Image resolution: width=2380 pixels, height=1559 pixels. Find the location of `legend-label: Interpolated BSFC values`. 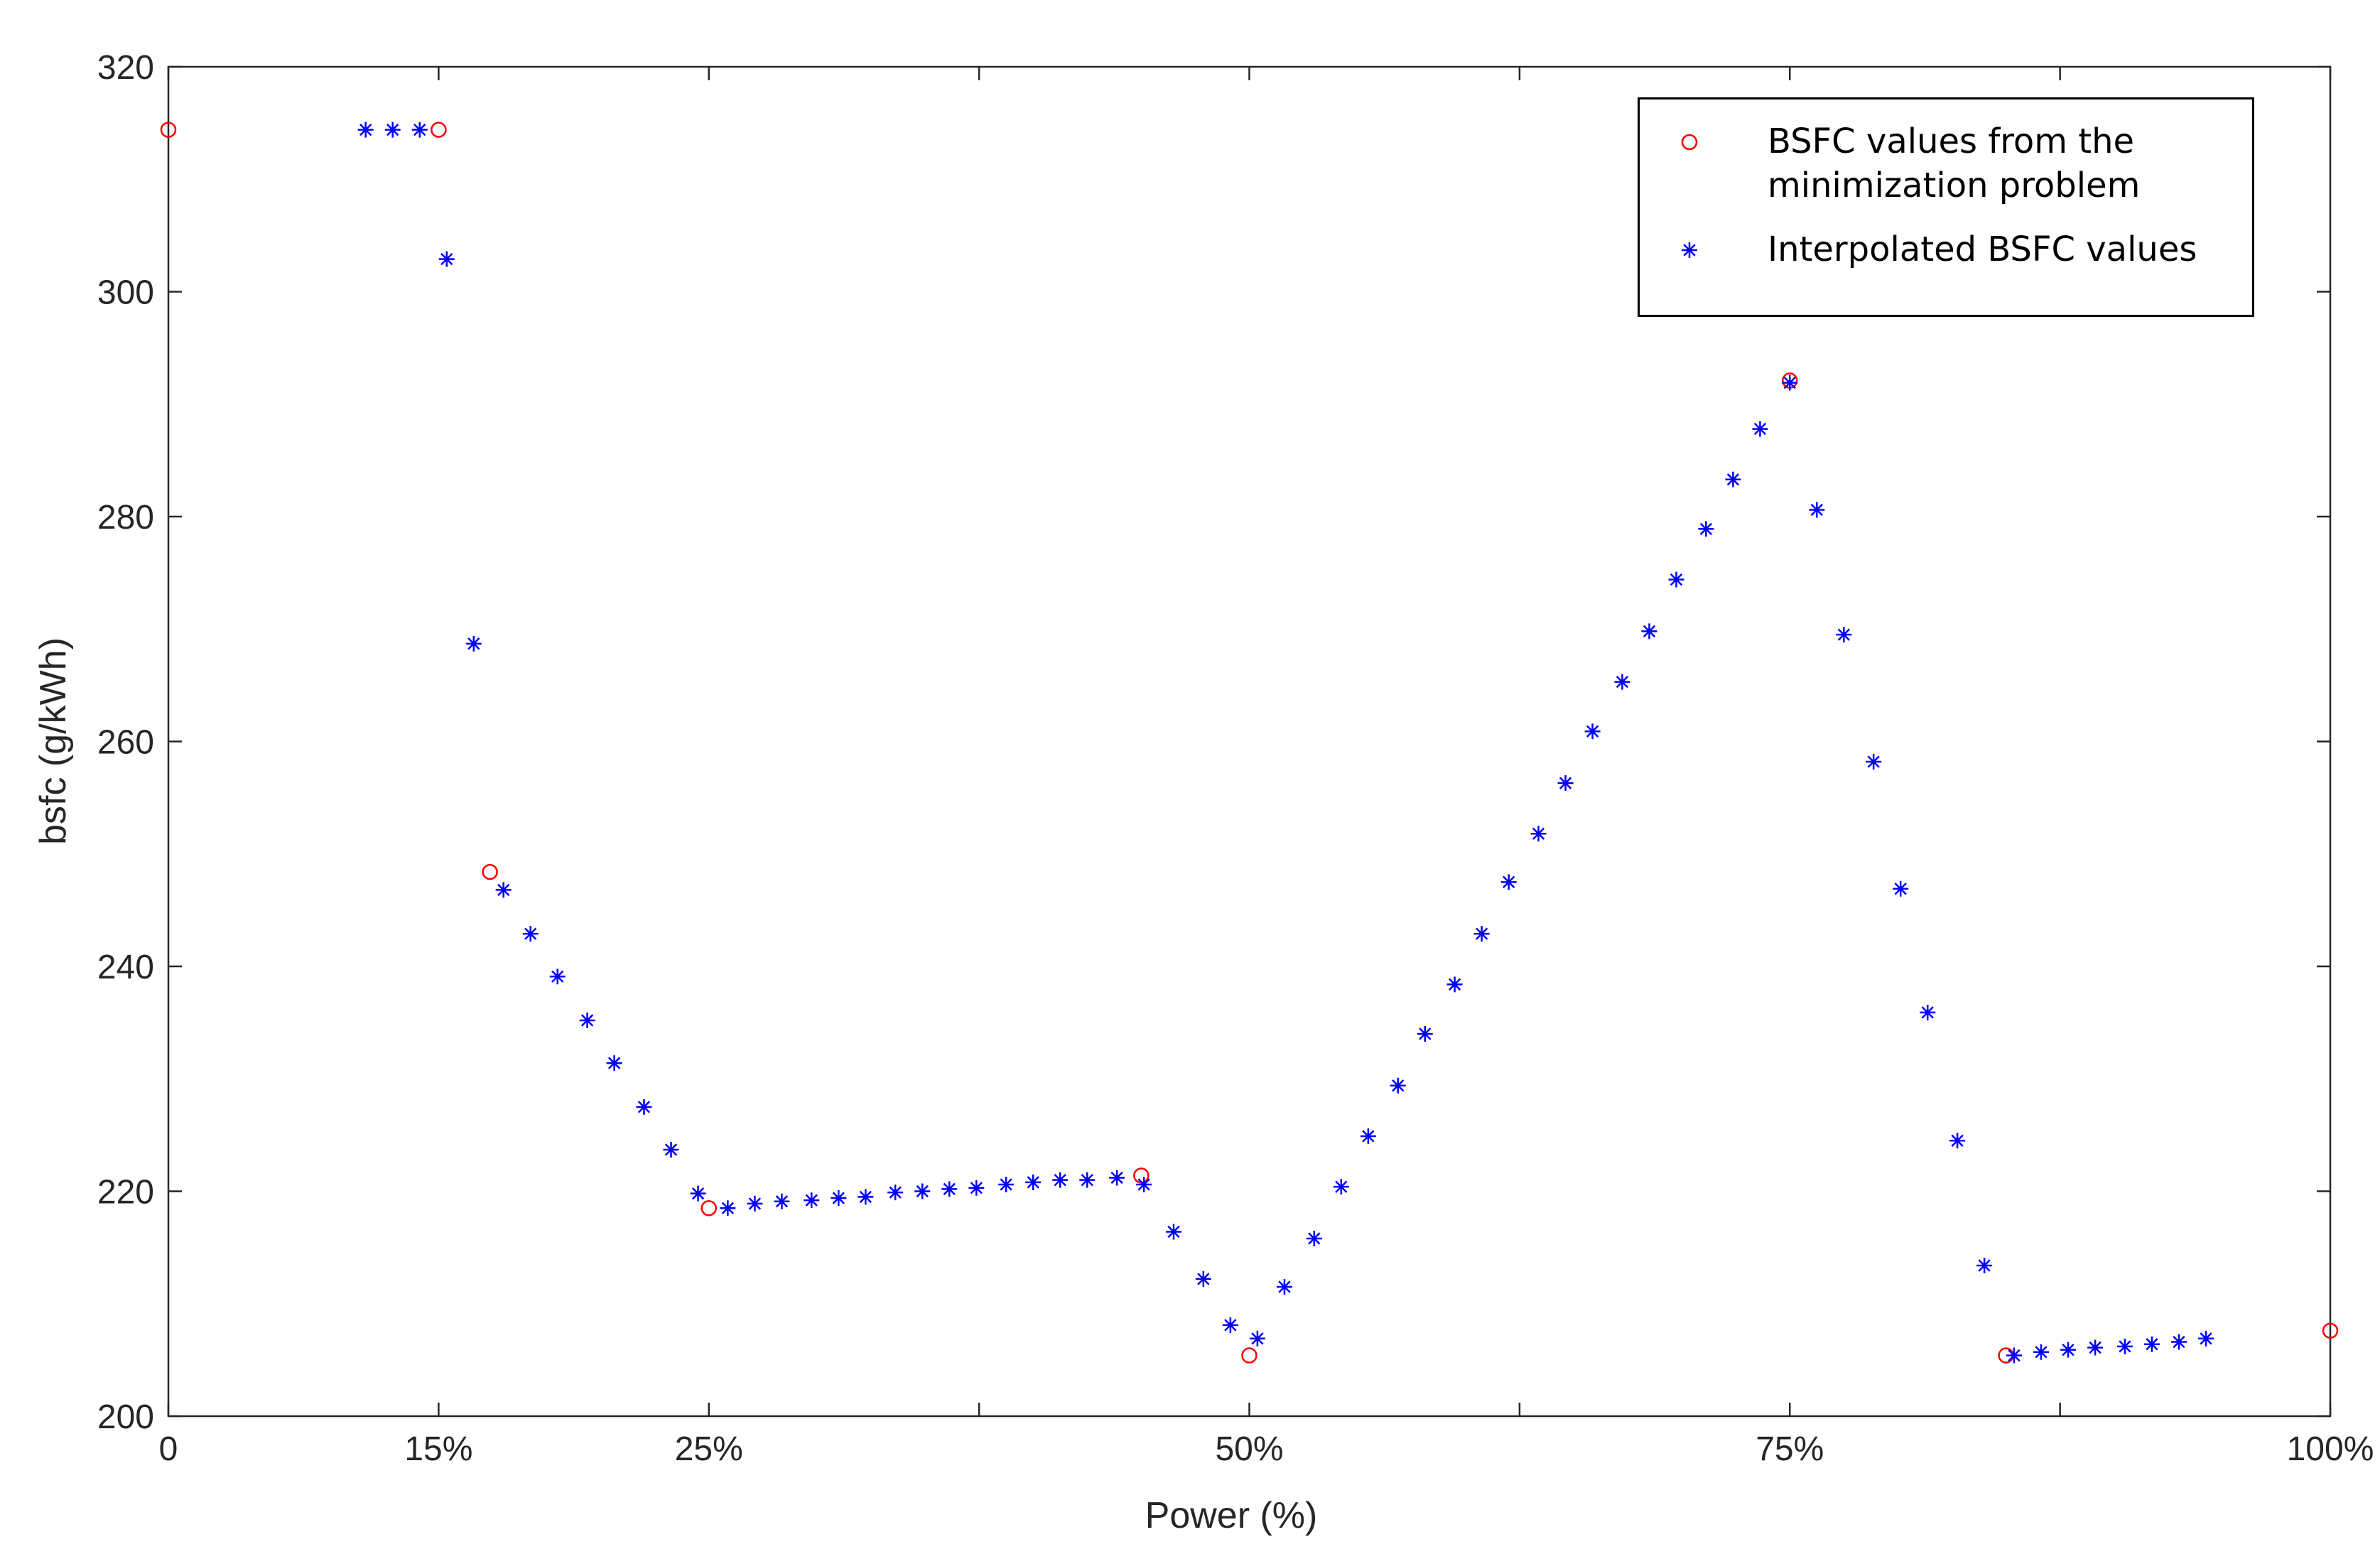

legend-label: Interpolated BSFC values is located at coordinates (1982, 250).